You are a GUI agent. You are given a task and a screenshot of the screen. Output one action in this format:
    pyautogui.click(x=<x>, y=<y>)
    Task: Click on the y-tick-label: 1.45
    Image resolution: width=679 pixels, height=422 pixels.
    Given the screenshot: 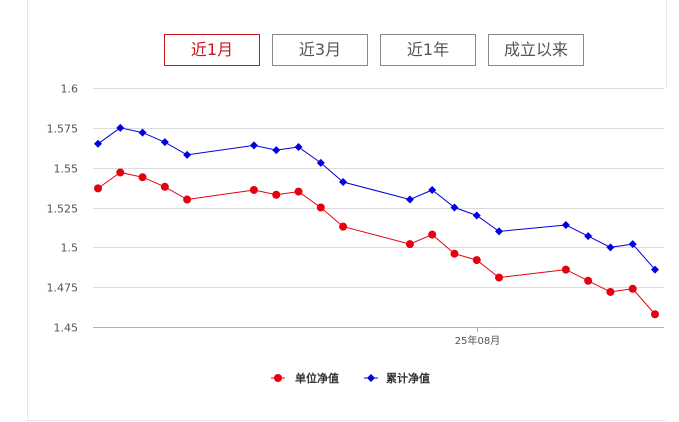 What is the action you would take?
    pyautogui.click(x=66, y=328)
    